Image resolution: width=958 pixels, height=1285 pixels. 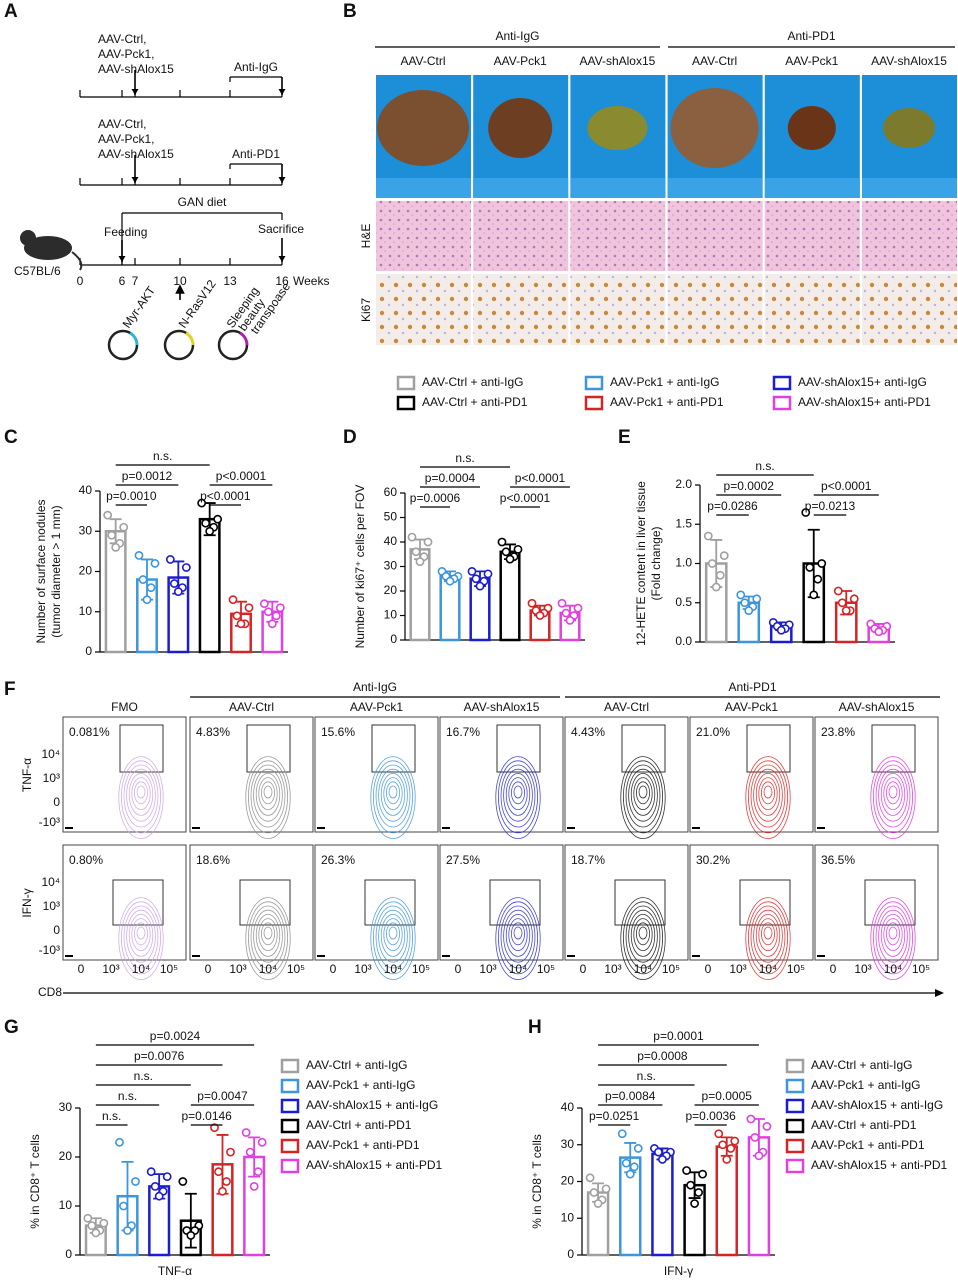 I want to click on y-tick-label: 1.0, so click(x=683, y=563).